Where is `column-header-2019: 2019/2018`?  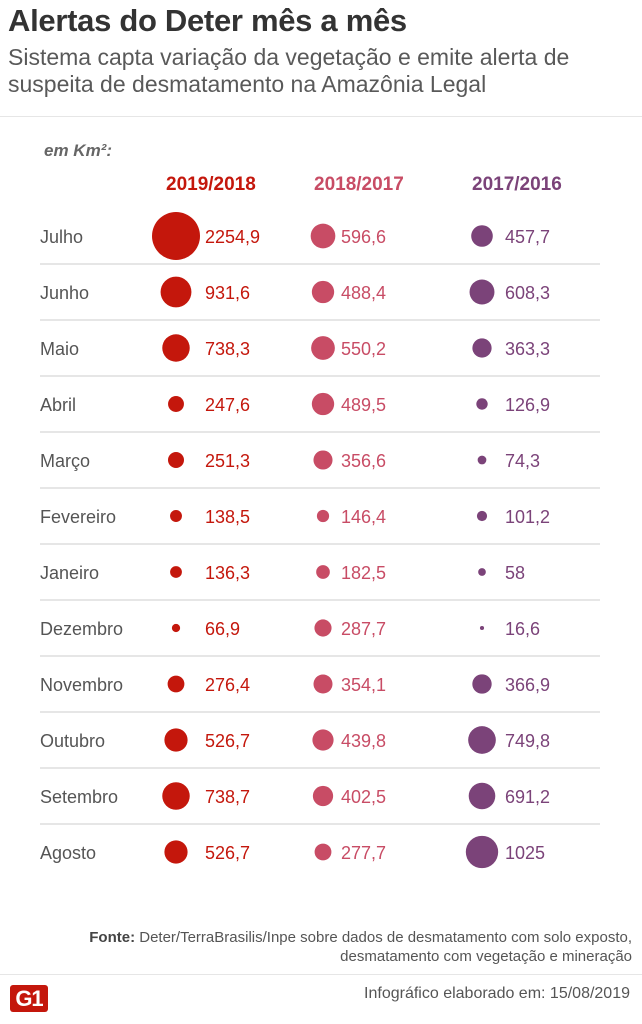 column-header-2019: 2019/2018 is located at coordinates (211, 184).